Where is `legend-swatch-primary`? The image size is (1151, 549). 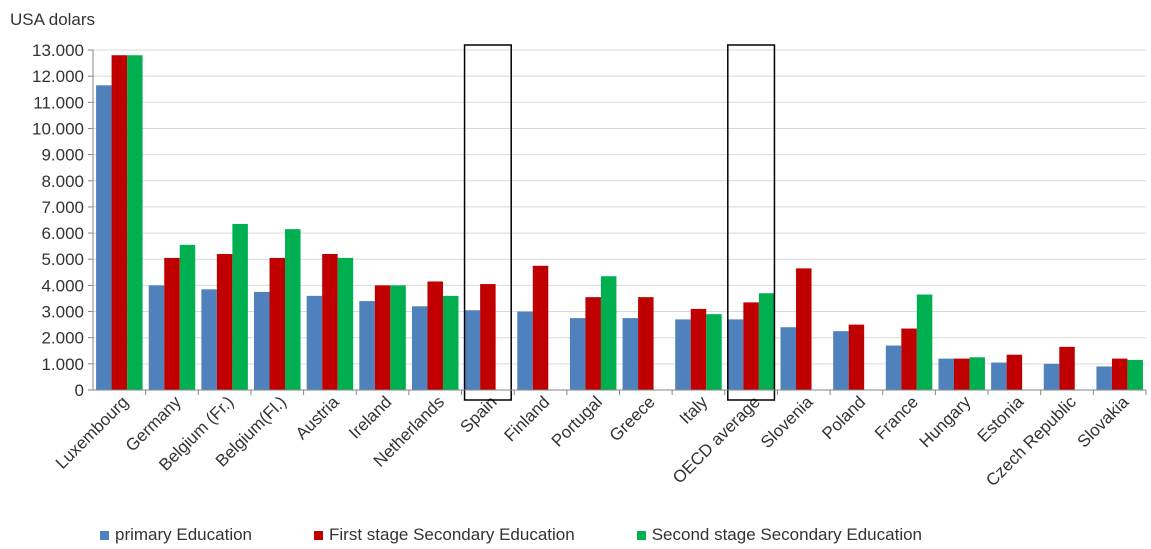 legend-swatch-primary is located at coordinates (104, 535).